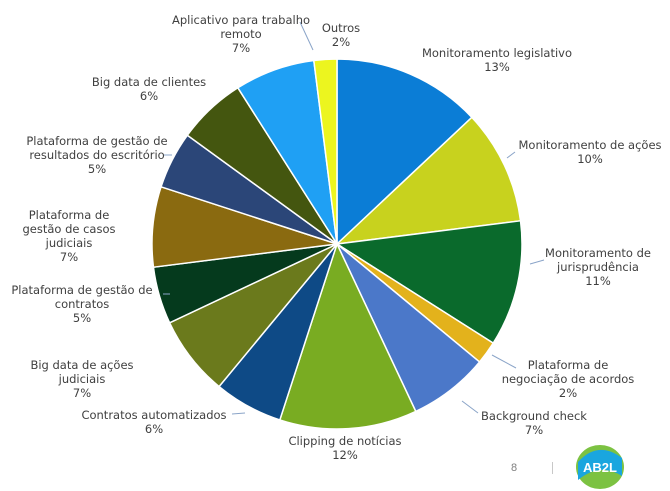  What do you see at coordinates (68, 236) in the screenshot?
I see `slice-label: Plataforma de gestão de casos judiciais 7%` at bounding box center [68, 236].